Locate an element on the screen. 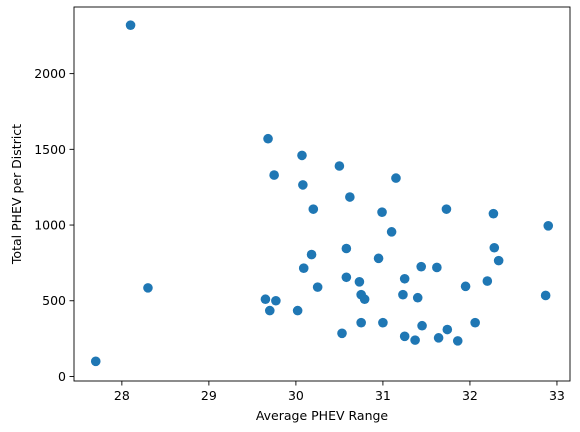 This screenshot has height=432, width=580. y-tick-label: 2000 is located at coordinates (50, 73).